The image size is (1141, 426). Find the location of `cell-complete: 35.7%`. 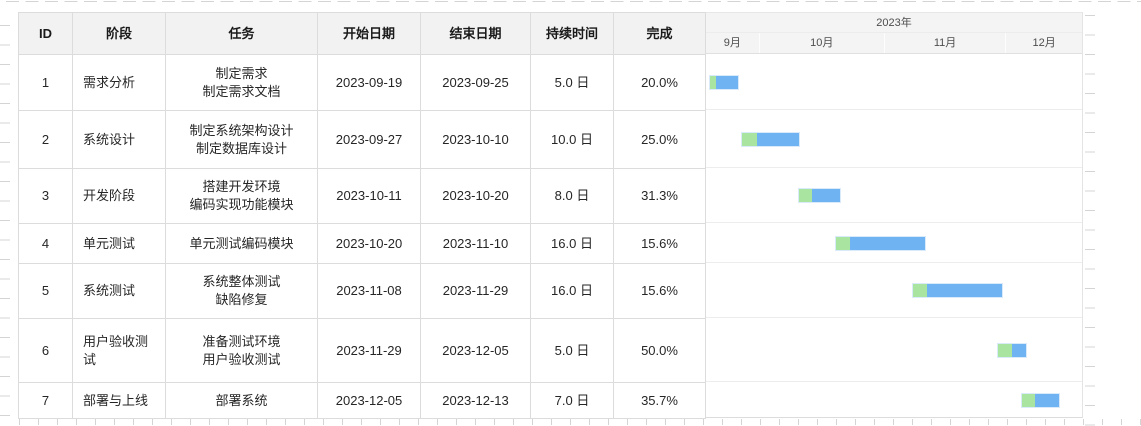

cell-complete: 35.7% is located at coordinates (659, 400).